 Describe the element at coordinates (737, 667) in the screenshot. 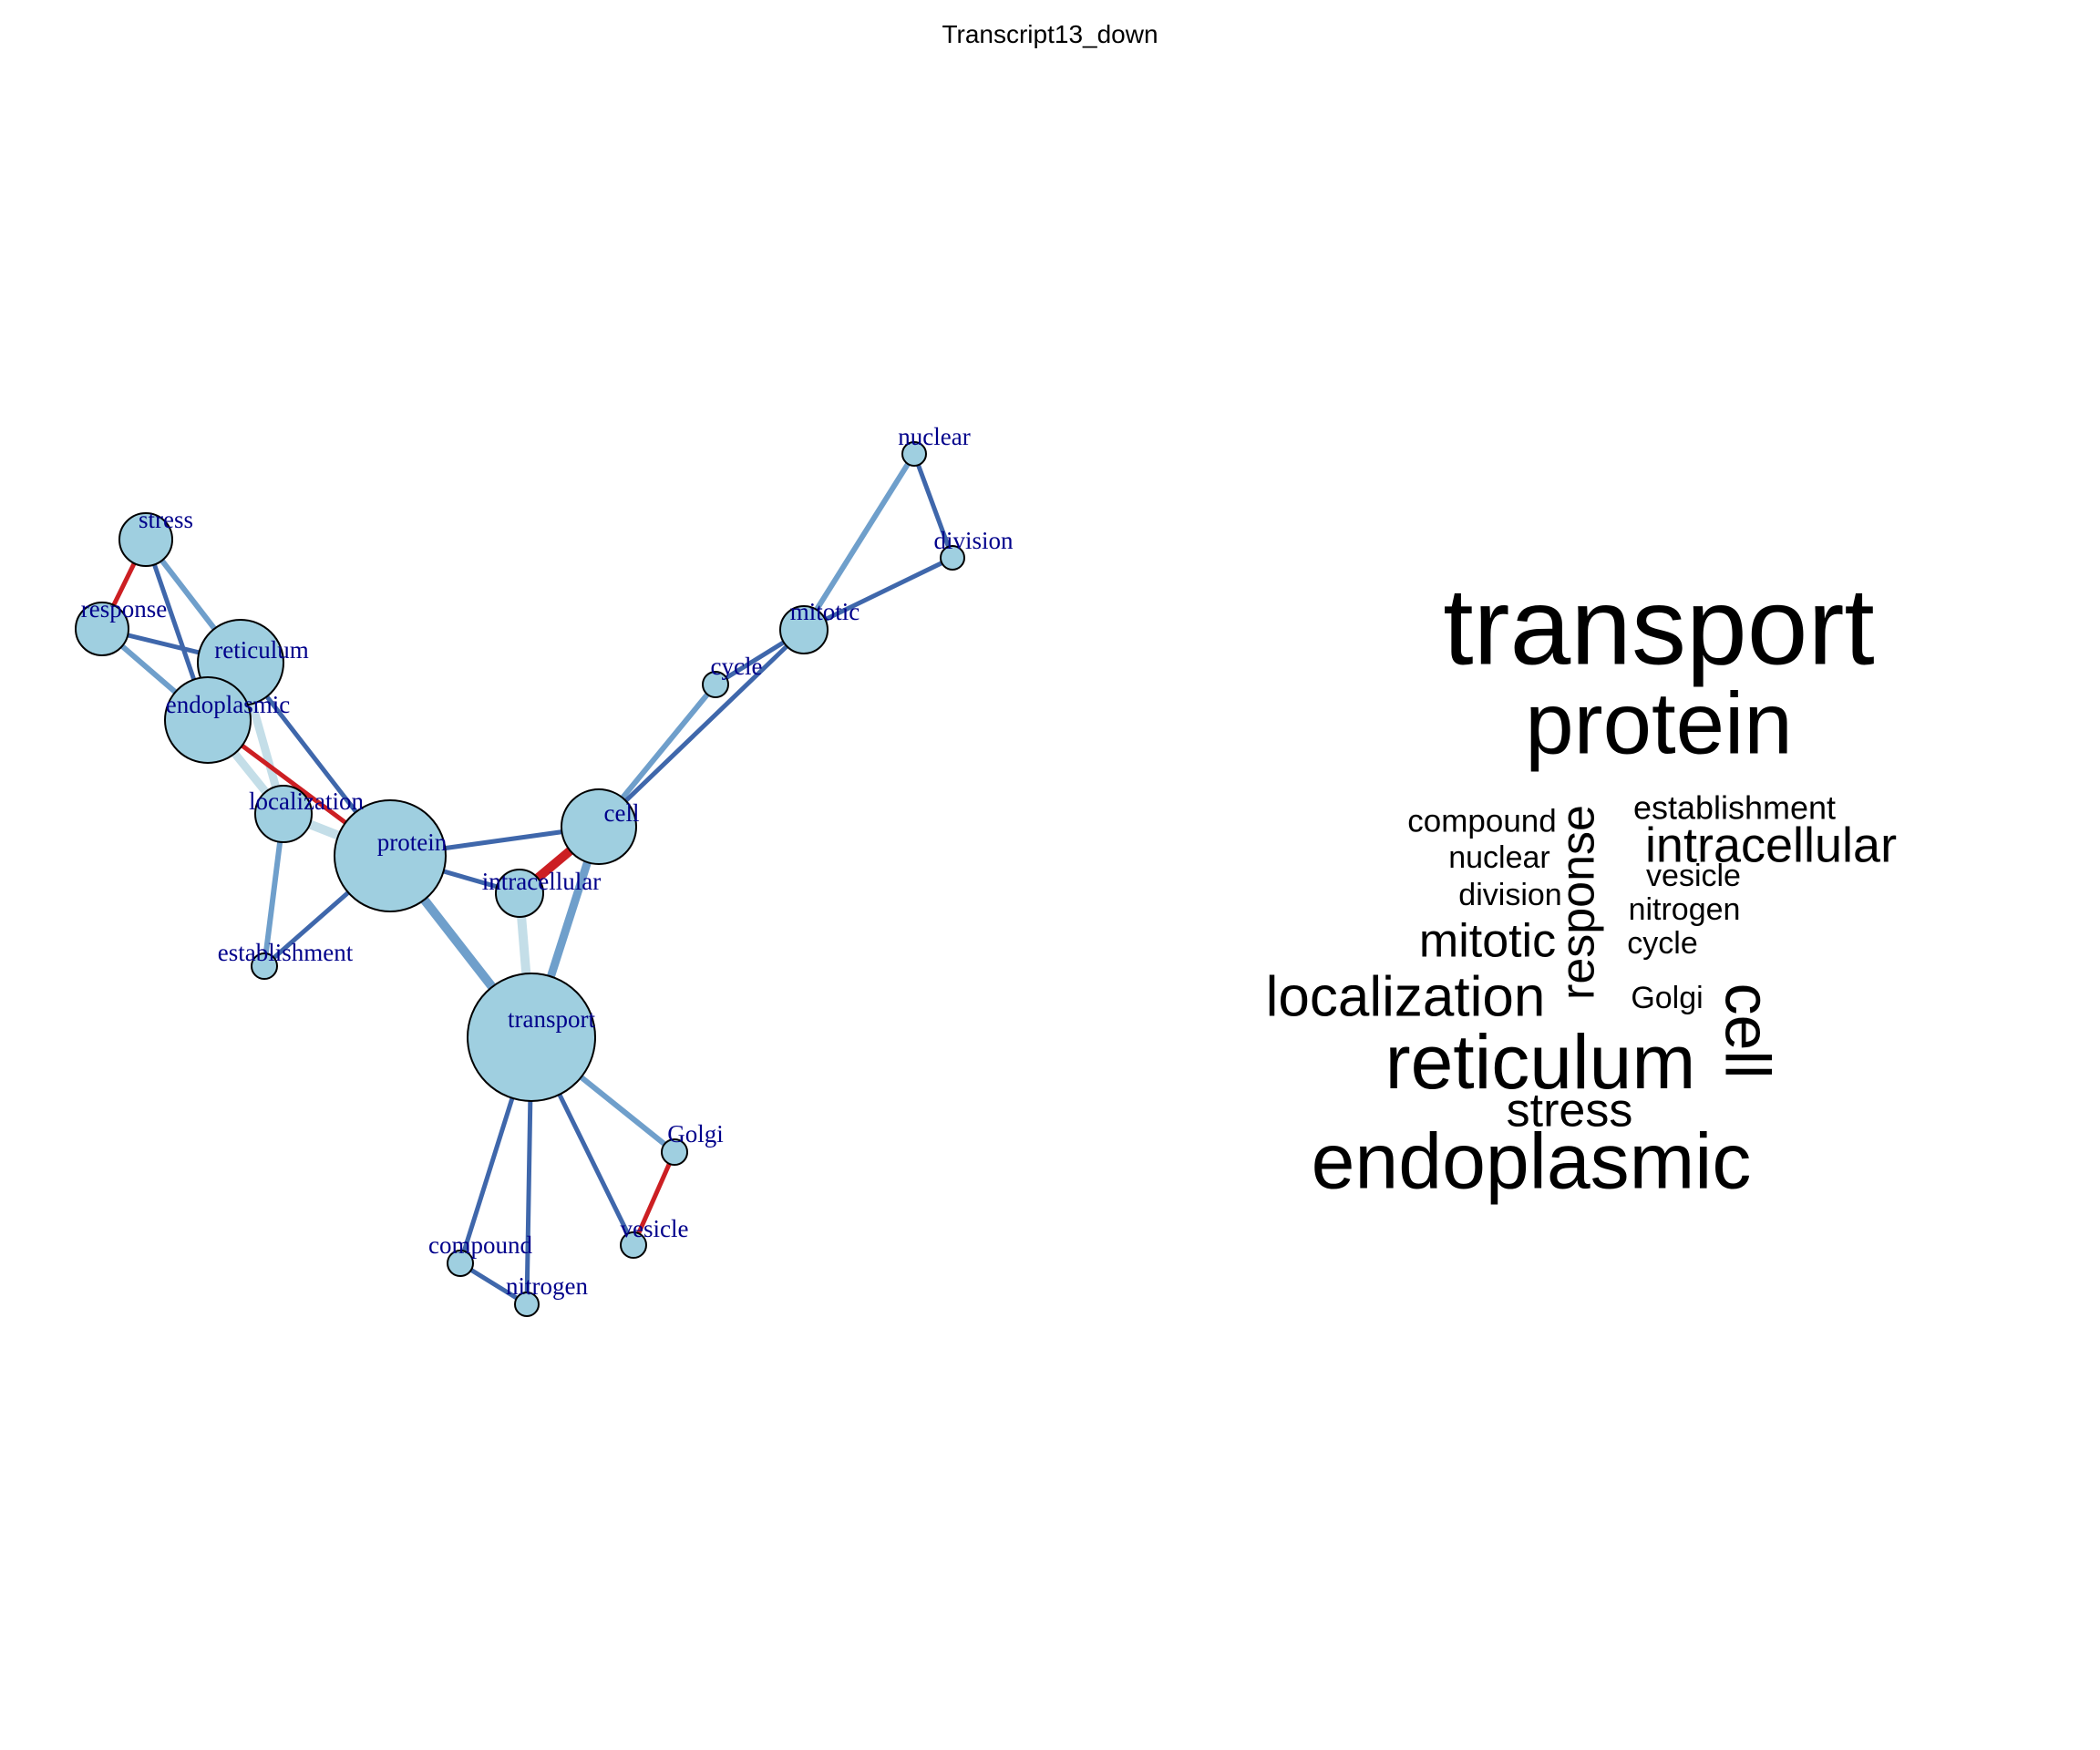

I see `node-label-cycle: cycle` at that location.